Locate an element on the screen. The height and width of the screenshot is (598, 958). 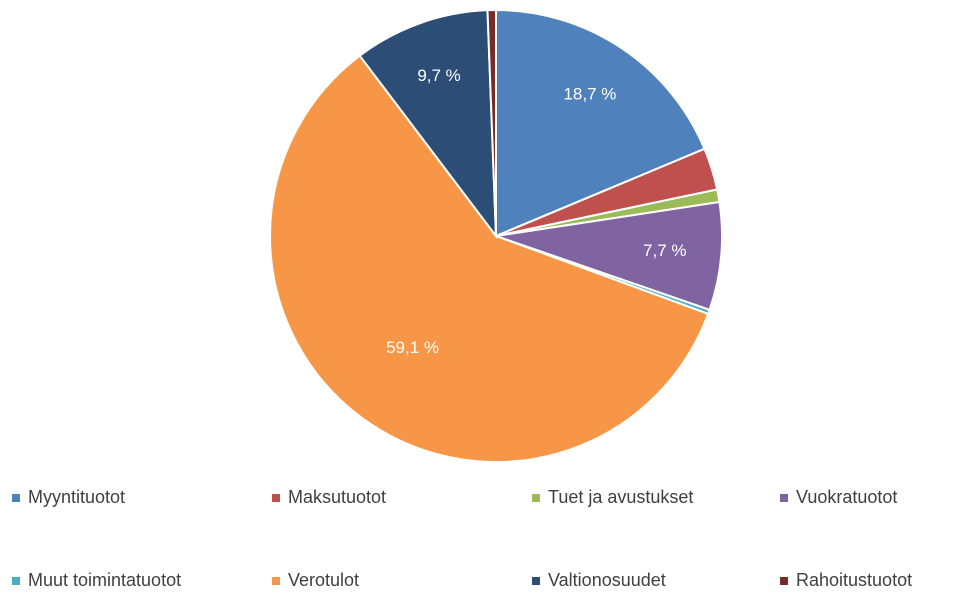
data-label: 59,1 % is located at coordinates (412, 347).